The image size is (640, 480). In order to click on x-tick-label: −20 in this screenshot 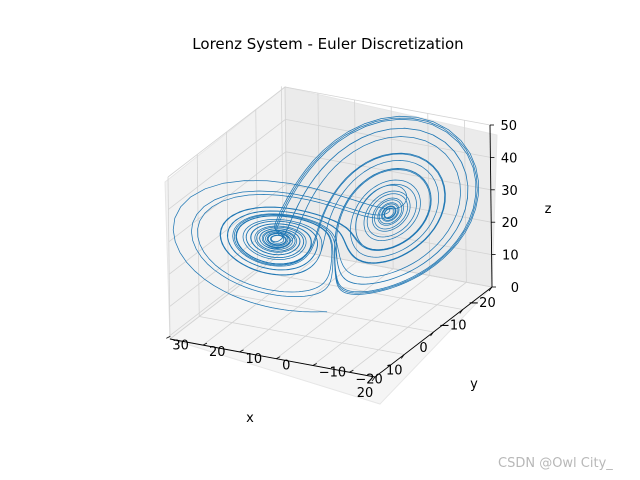, I will do `click(481, 303)`.